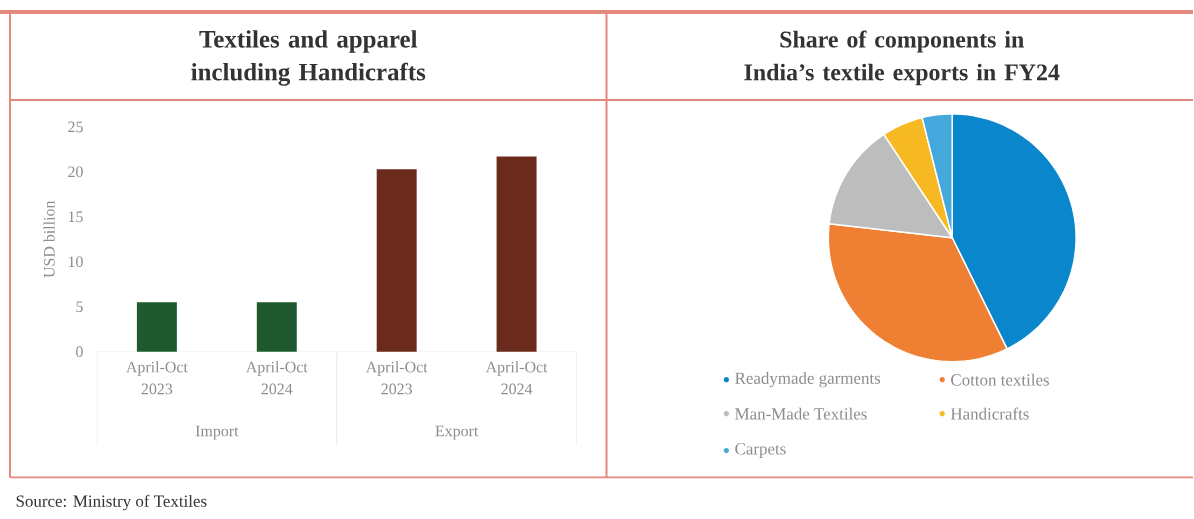  I want to click on legend-label: Carpets, so click(760, 451).